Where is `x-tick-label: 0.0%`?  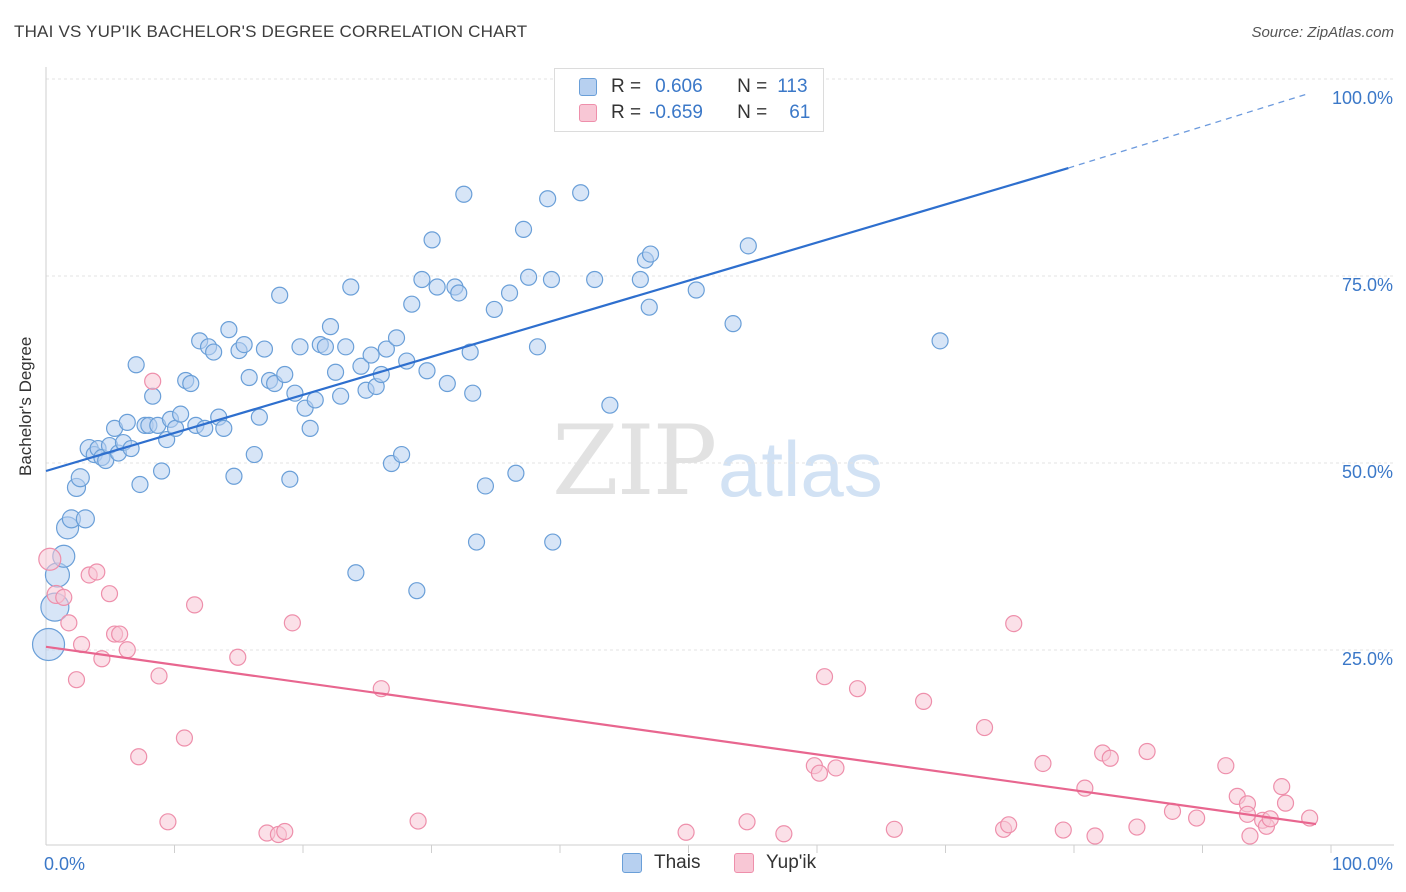
x-tick-label: 0.0% is located at coordinates (64, 864).